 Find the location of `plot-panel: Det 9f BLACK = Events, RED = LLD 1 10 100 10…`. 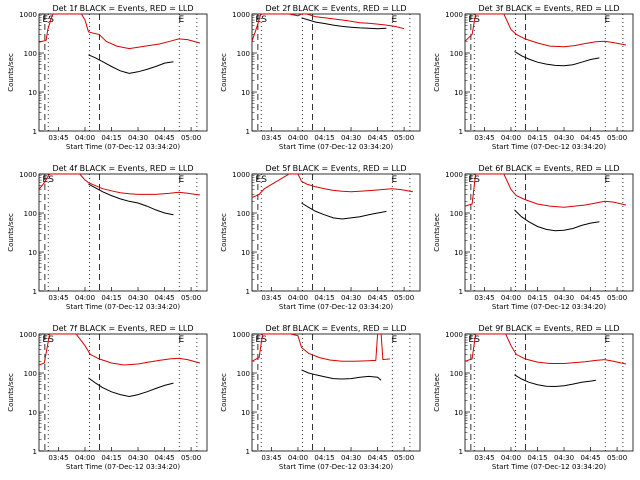

plot-panel: Det 9f BLACK = Events, RED = LLD 1 10 100 10… is located at coordinates (533, 397).